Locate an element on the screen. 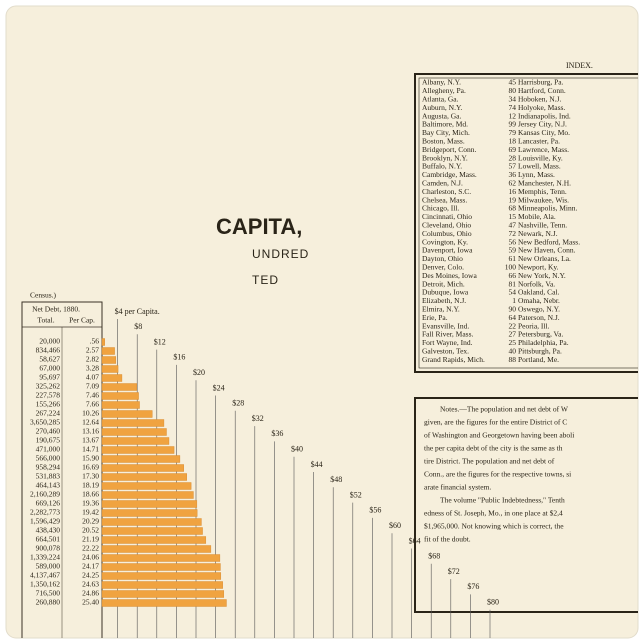 The image size is (644, 644). index-city: Cambridge, Mass. is located at coordinates (449, 174).